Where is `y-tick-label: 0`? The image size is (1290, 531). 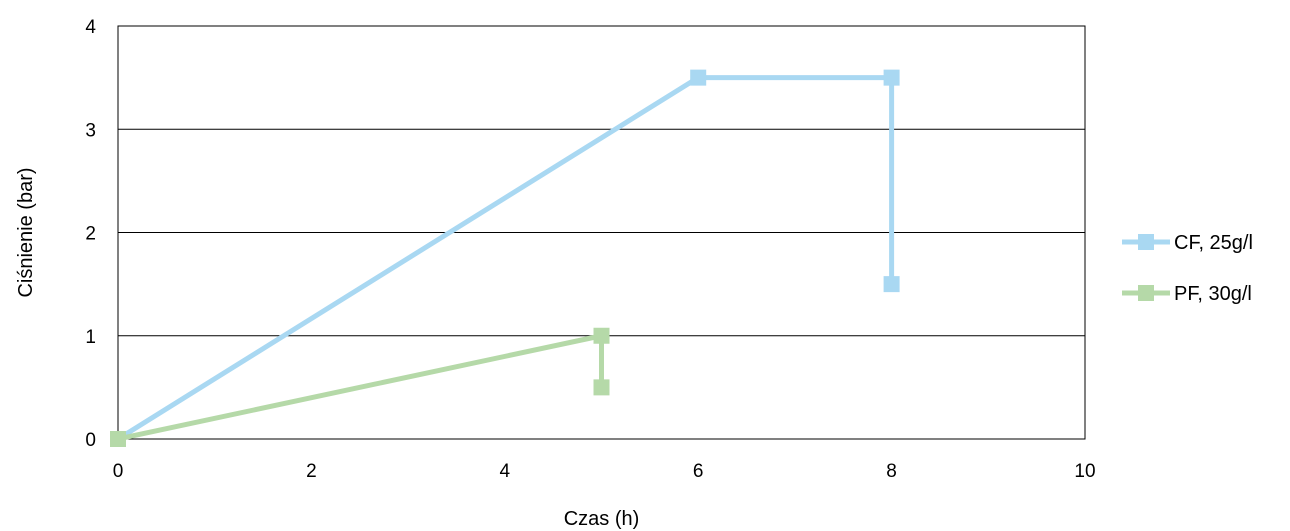 y-tick-label: 0 is located at coordinates (90, 440).